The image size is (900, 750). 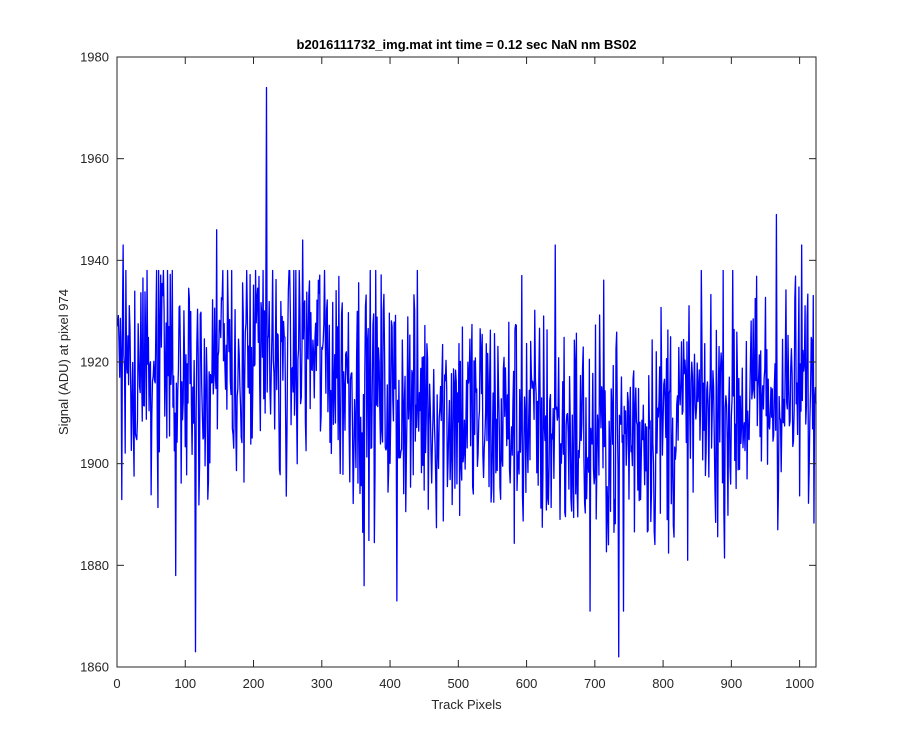 I want to click on y-axis-label: Signal (ADU) at pixel 974, so click(x=63, y=362).